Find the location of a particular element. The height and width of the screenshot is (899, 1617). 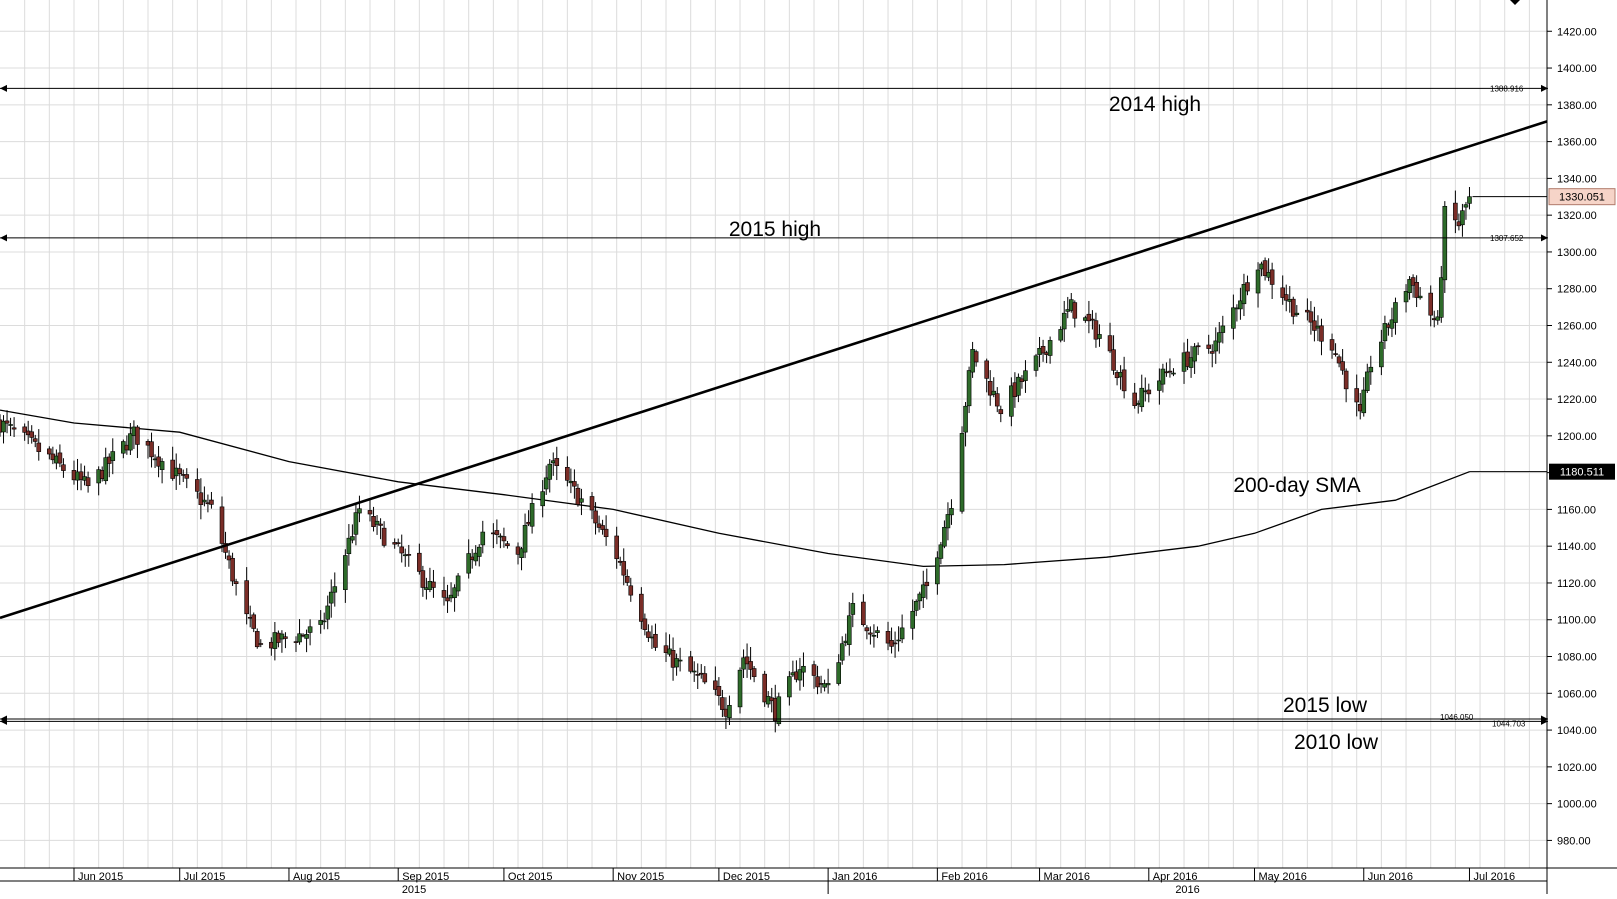

y-tick-label: 1300.00 is located at coordinates (1577, 253).